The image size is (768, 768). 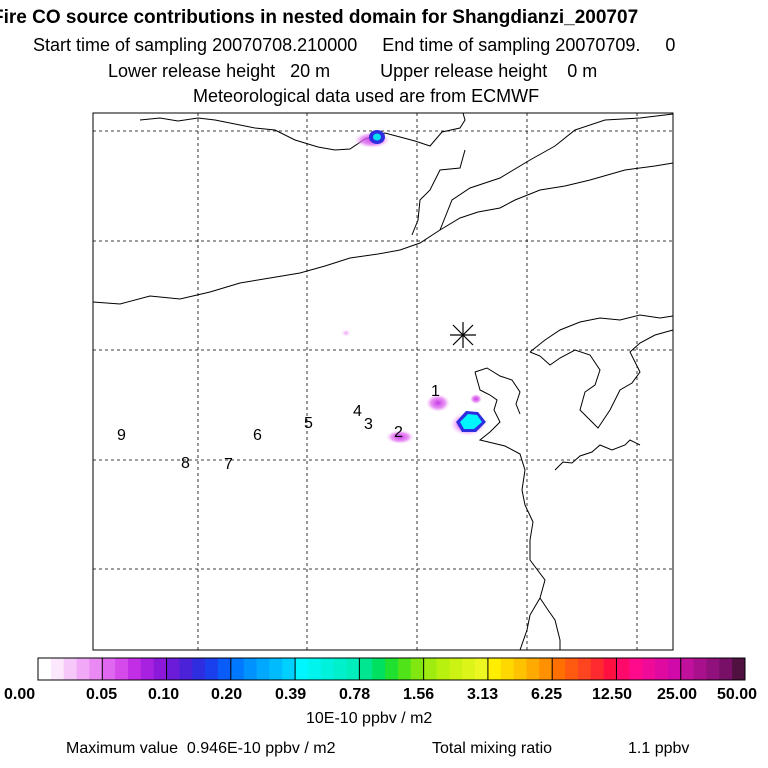 I want to click on traj-label-4: 4, so click(x=357, y=411).